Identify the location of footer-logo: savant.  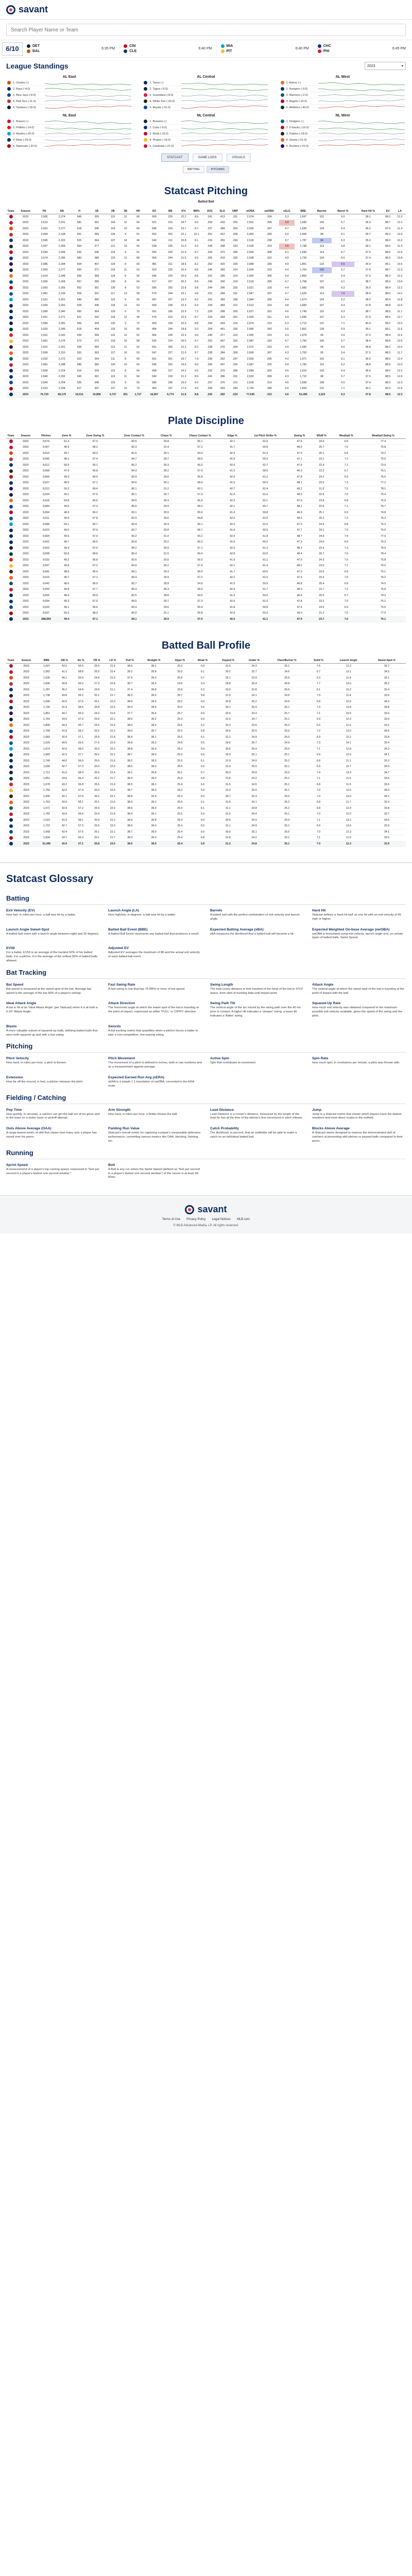
(206, 1209).